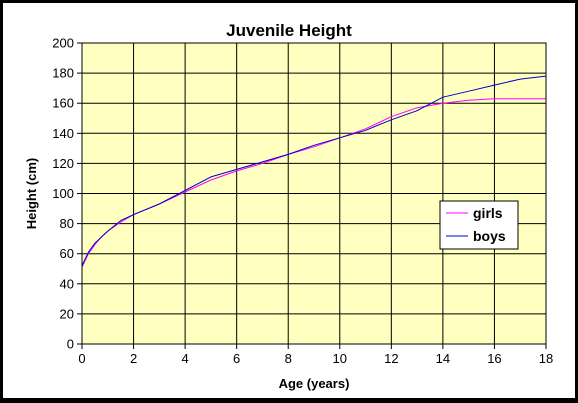  Describe the element at coordinates (488, 213) in the screenshot. I see `legend-label-girls: girls` at that location.